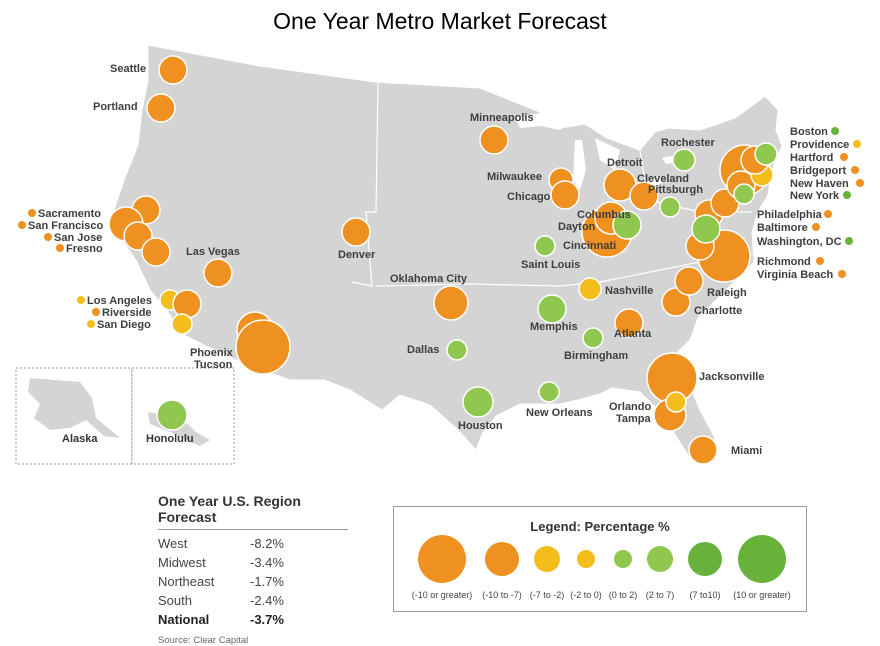 Image resolution: width=880 pixels, height=646 pixels. I want to click on label-new-york: New York, so click(815, 196).